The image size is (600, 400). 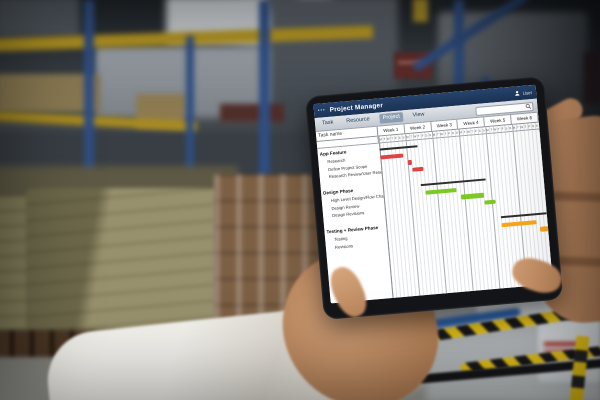 What do you see at coordinates (40, 19) in the screenshot?
I see `shelf-goods` at bounding box center [40, 19].